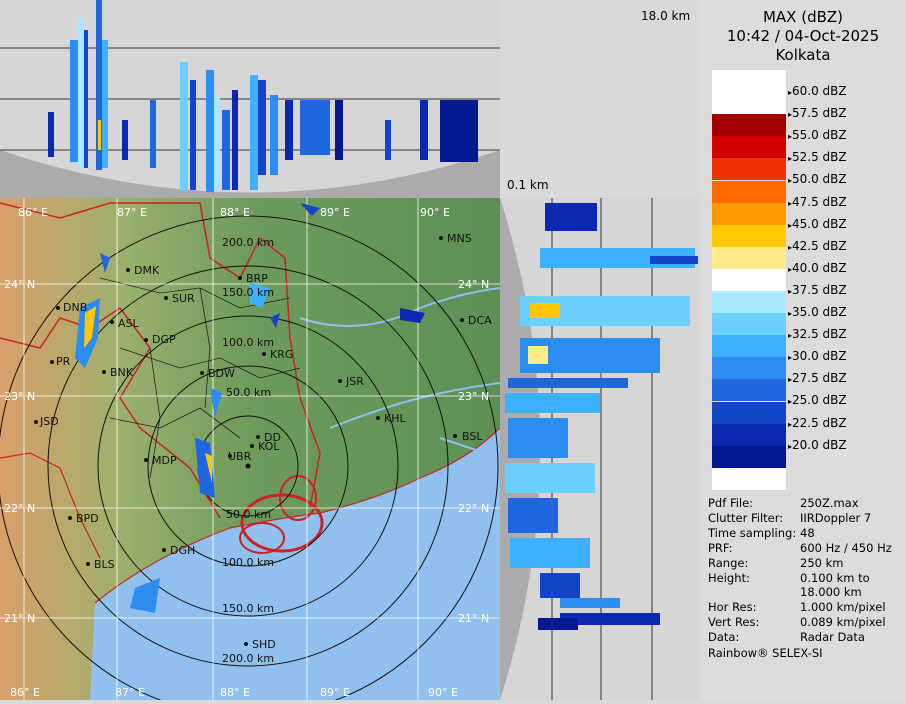 This screenshot has height=704, width=906. What do you see at coordinates (248, 466) in the screenshot?
I see `radar-site-marker` at bounding box center [248, 466].